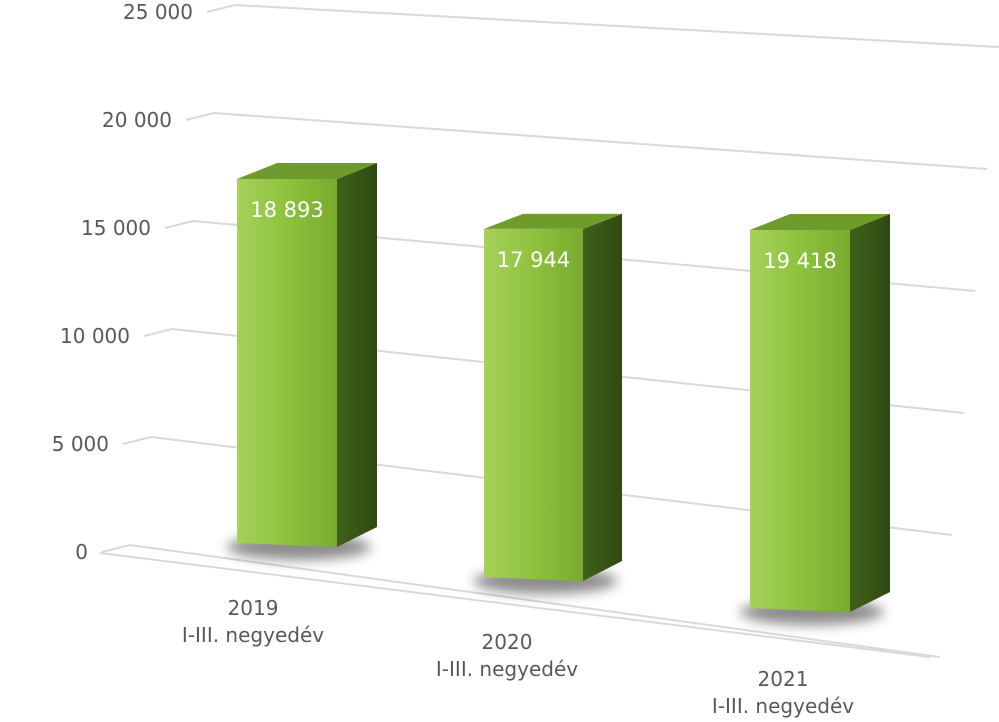 The width and height of the screenshot is (999, 722). Describe the element at coordinates (122, 282) in the screenshot. I see `y-axis: 0 5 000 10 000 15 000 20 000 25 000` at that location.